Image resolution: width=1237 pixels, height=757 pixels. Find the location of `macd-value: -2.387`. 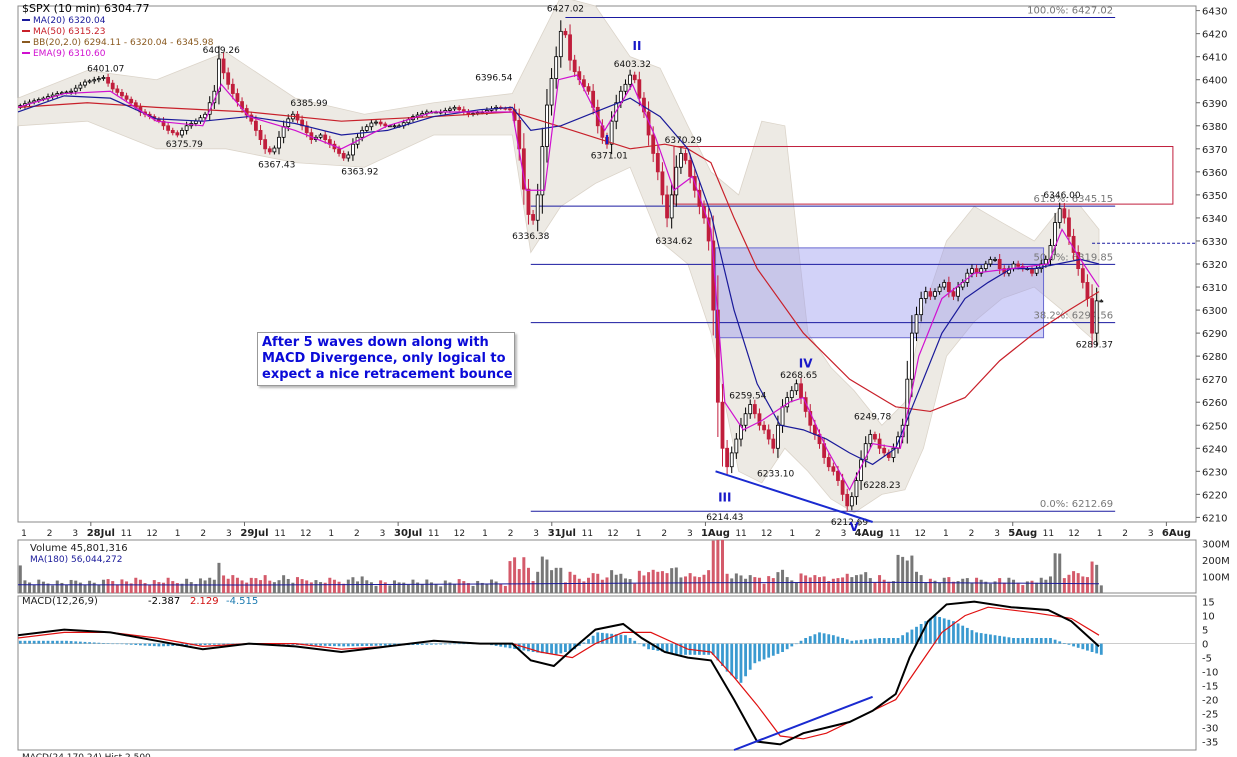

macd-value: -2.387 is located at coordinates (164, 601).